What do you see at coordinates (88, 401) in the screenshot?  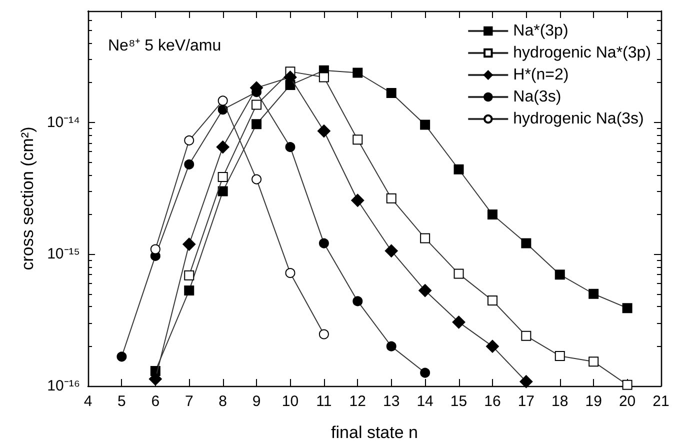 I see `x-tick-label: 4` at bounding box center [88, 401].